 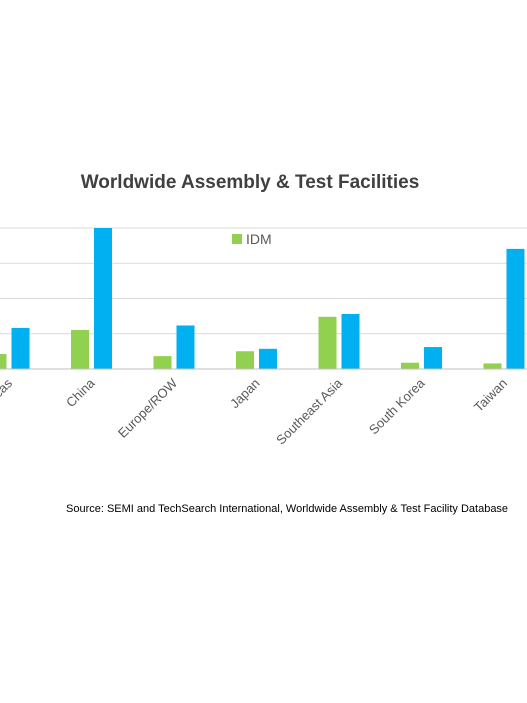 I want to click on x-tick-label: Europe/ROW, so click(x=148, y=408).